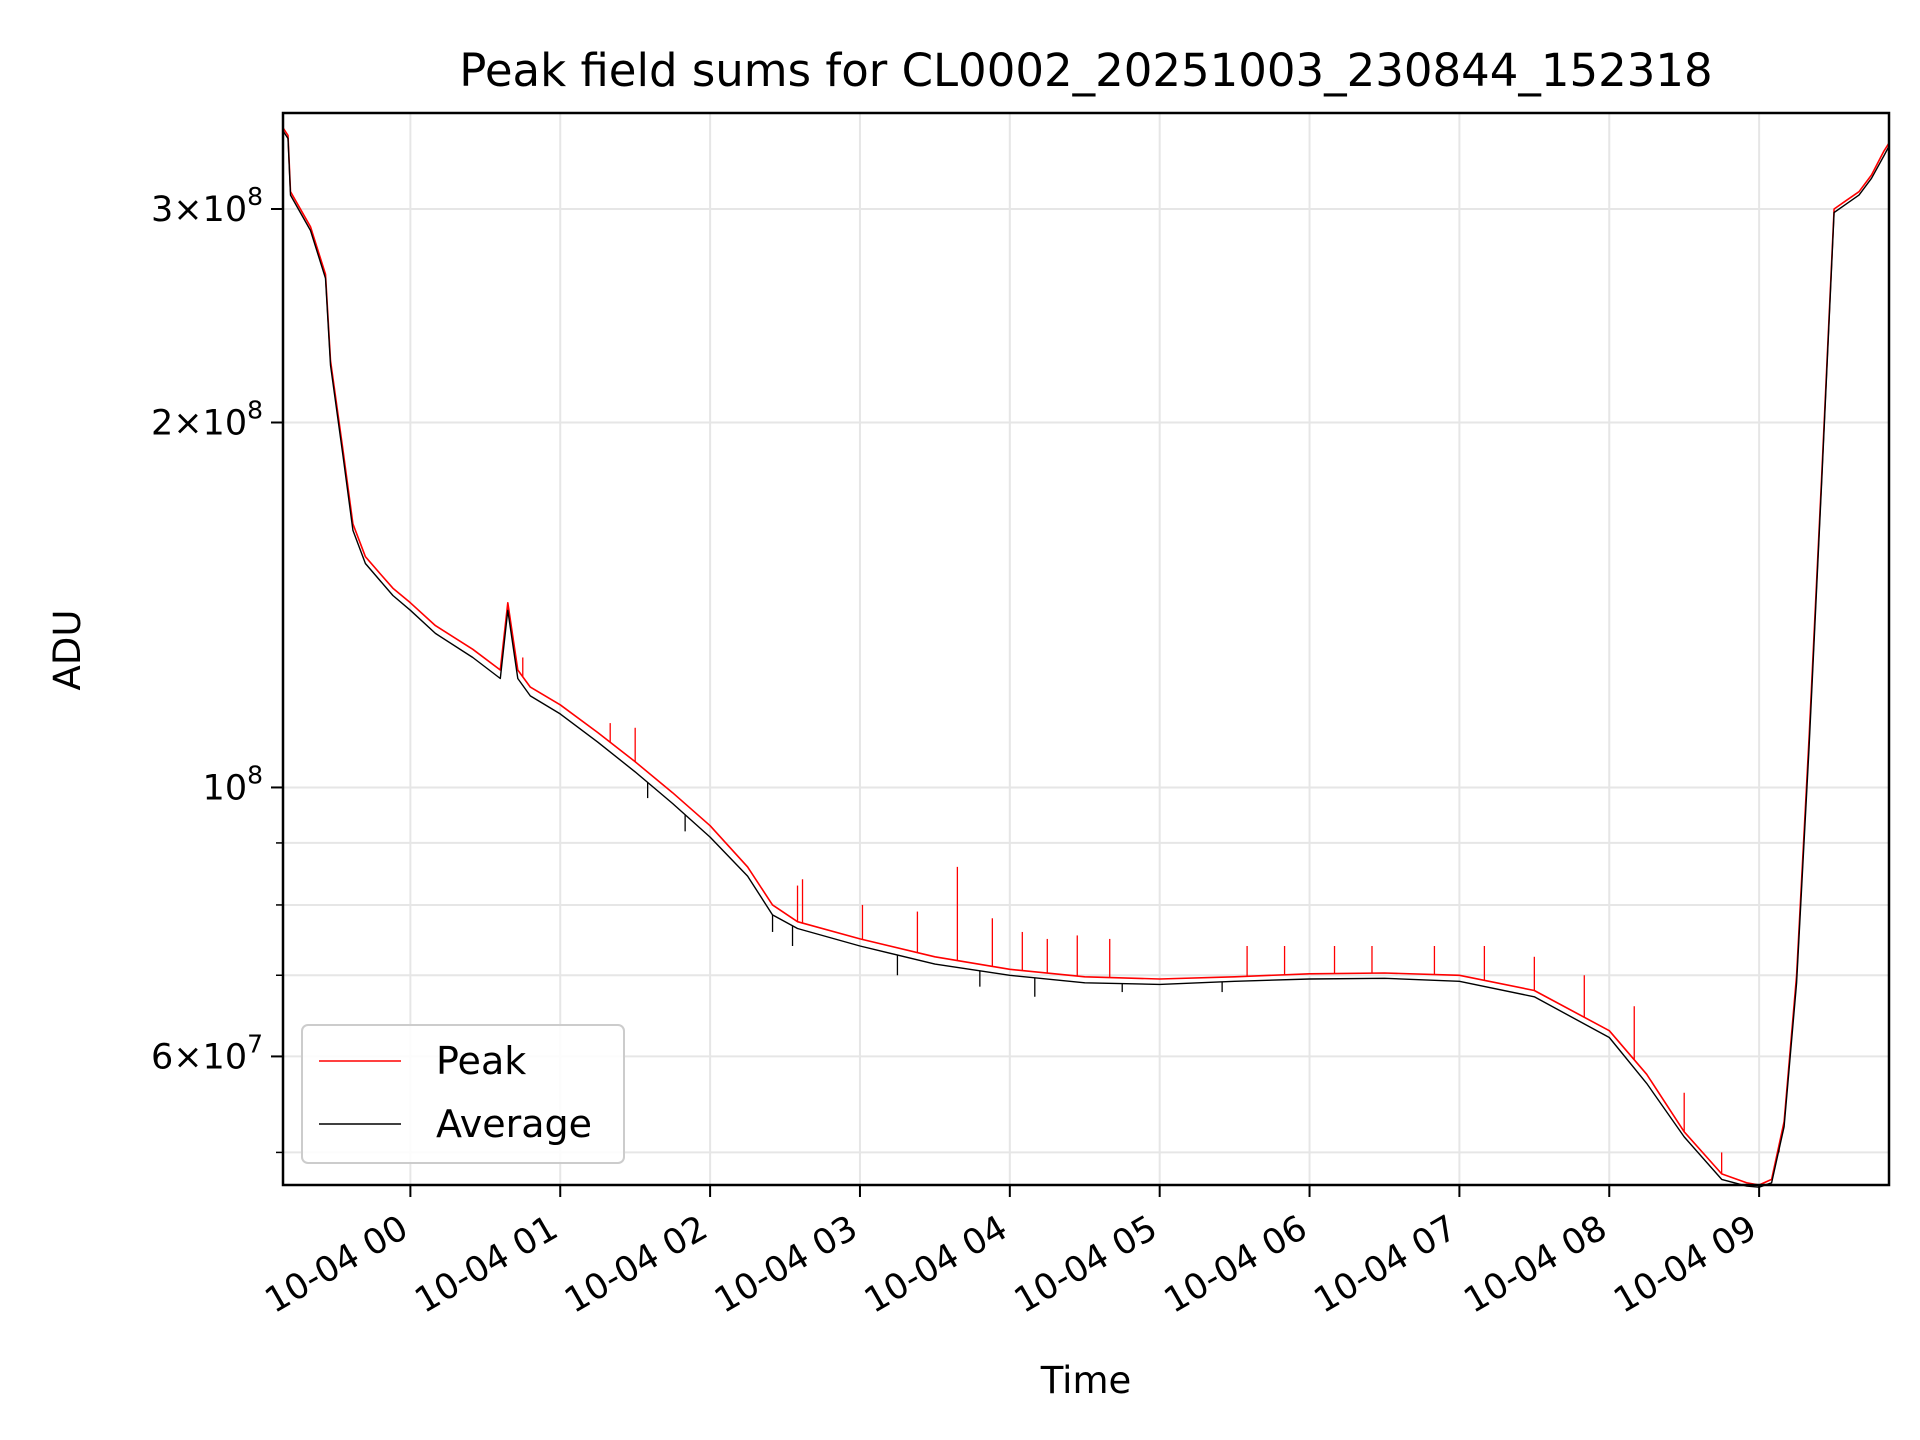  I want to click on legend-average-label: Average, so click(514, 1124).